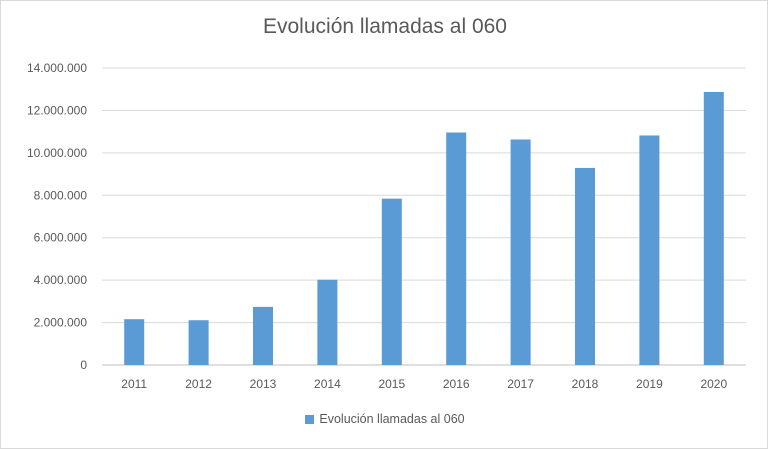  What do you see at coordinates (327, 384) in the screenshot?
I see `x-tick-label: 2014` at bounding box center [327, 384].